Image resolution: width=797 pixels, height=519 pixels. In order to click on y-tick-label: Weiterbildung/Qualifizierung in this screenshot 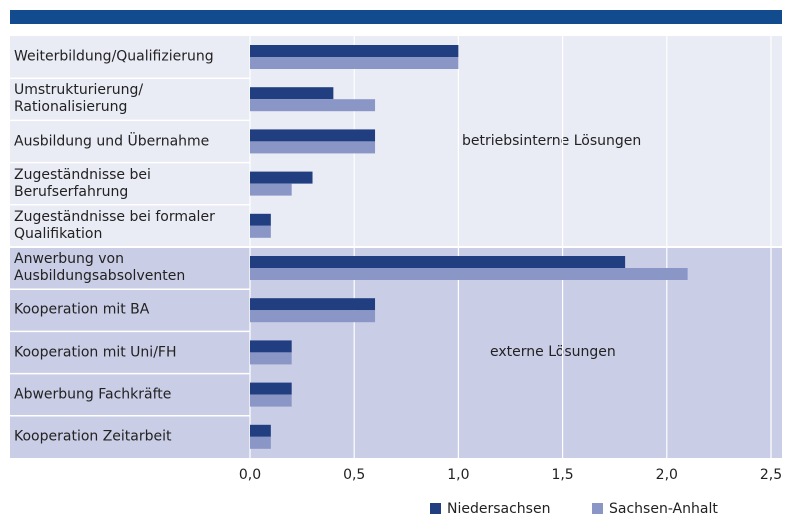, I will do `click(114, 56)`.